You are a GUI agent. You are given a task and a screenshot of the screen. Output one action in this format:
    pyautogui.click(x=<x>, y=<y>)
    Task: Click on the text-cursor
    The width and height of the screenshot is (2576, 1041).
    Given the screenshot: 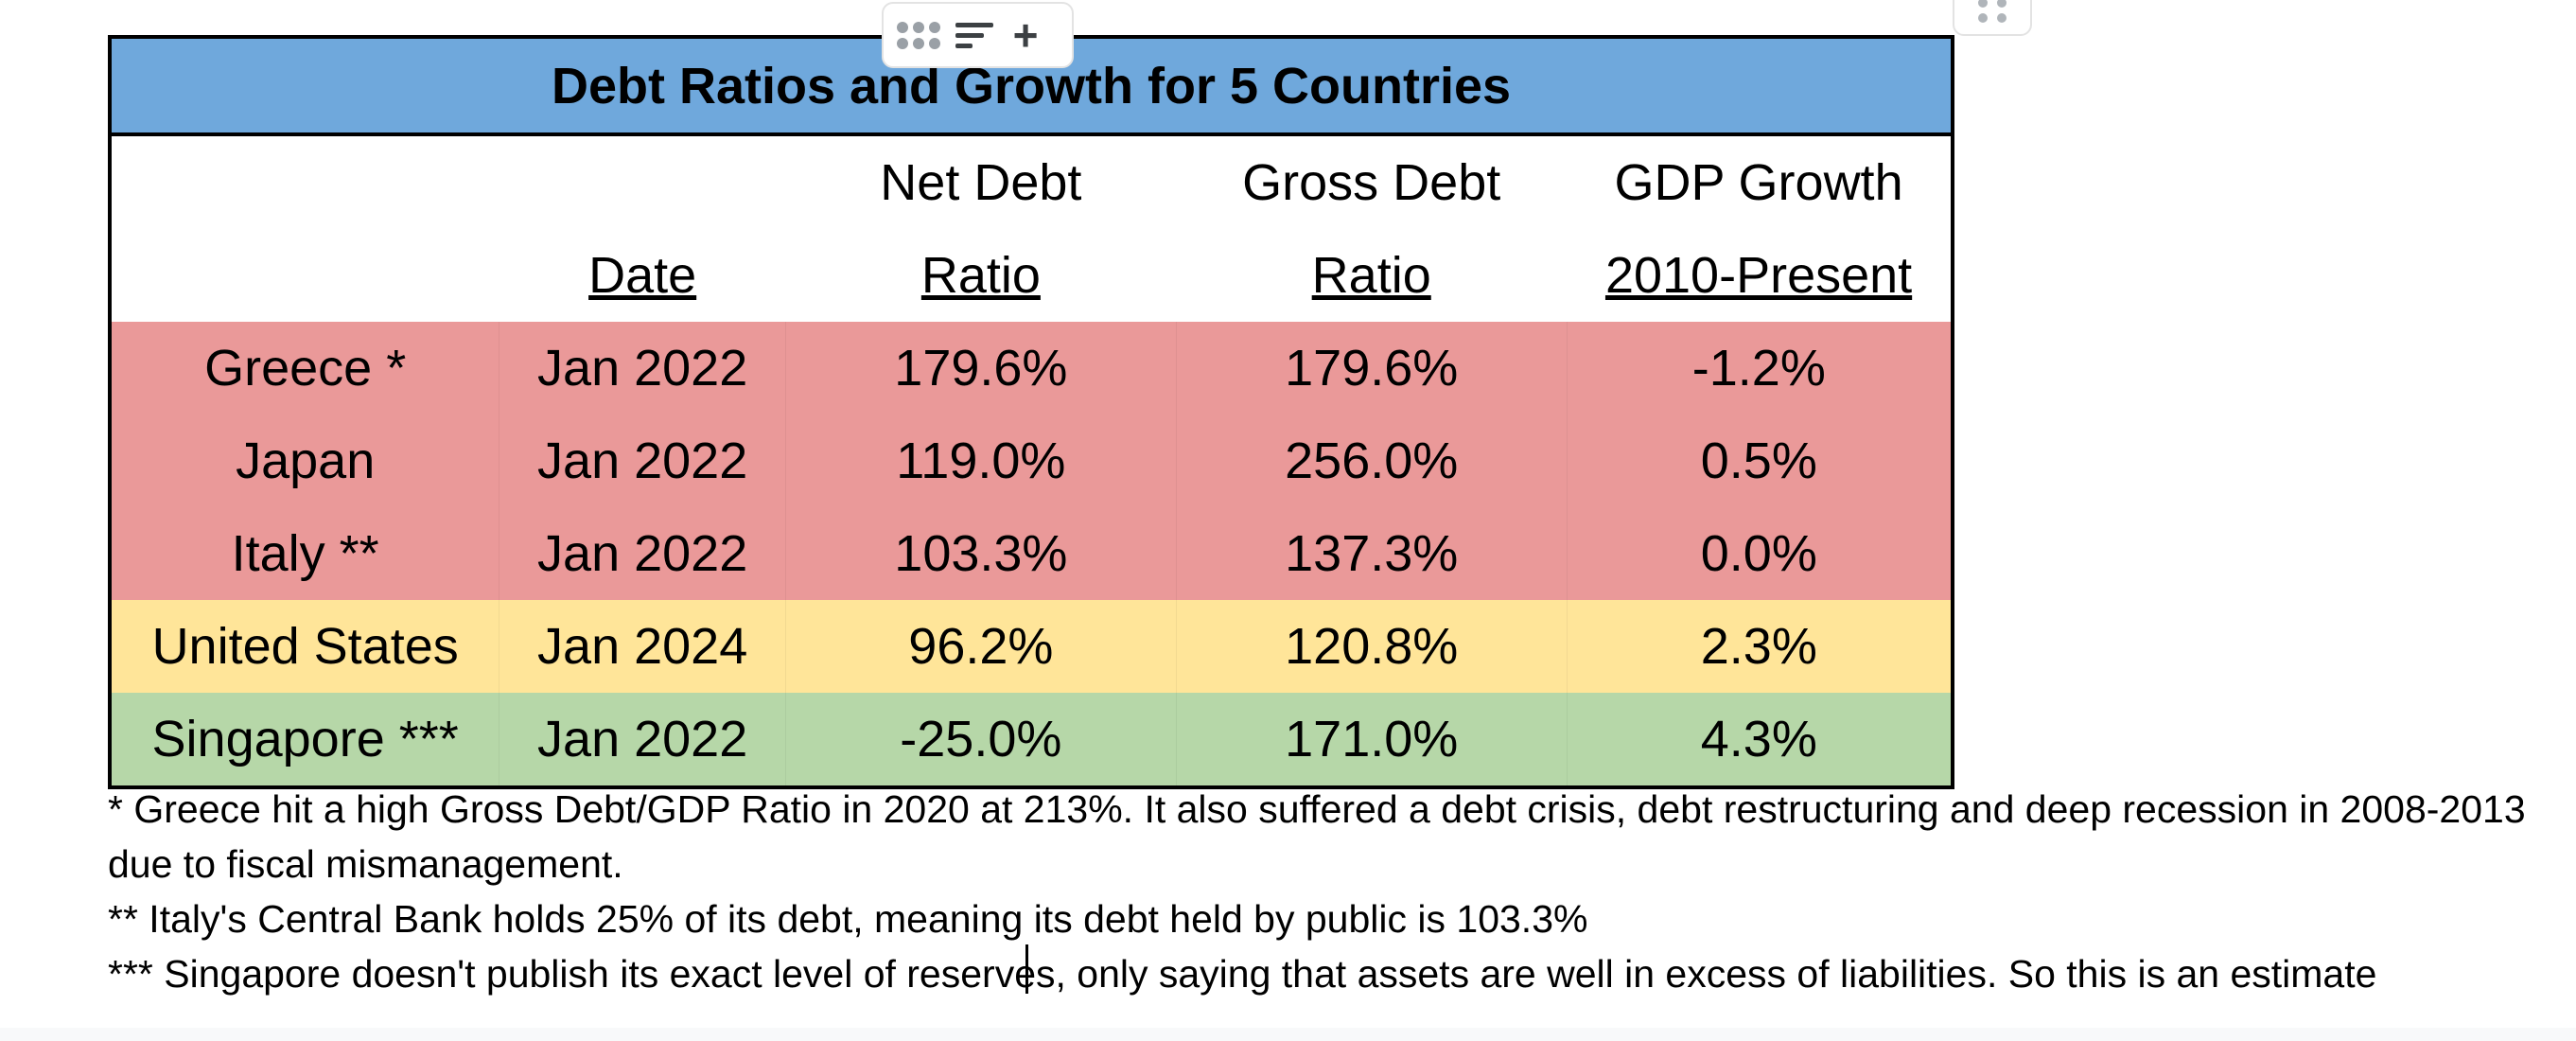 What is the action you would take?
    pyautogui.click(x=1026, y=969)
    